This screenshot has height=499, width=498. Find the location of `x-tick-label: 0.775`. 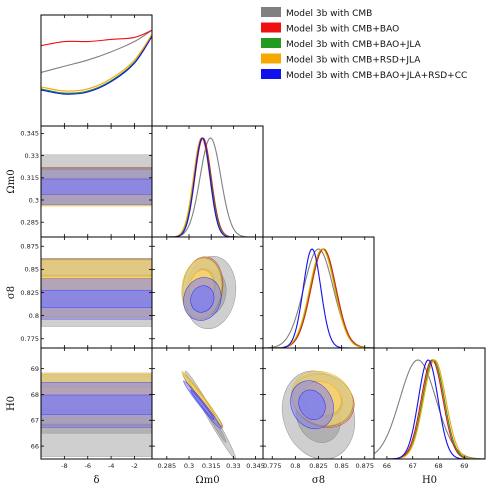

x-tick-label: 0.775 is located at coordinates (272, 466).